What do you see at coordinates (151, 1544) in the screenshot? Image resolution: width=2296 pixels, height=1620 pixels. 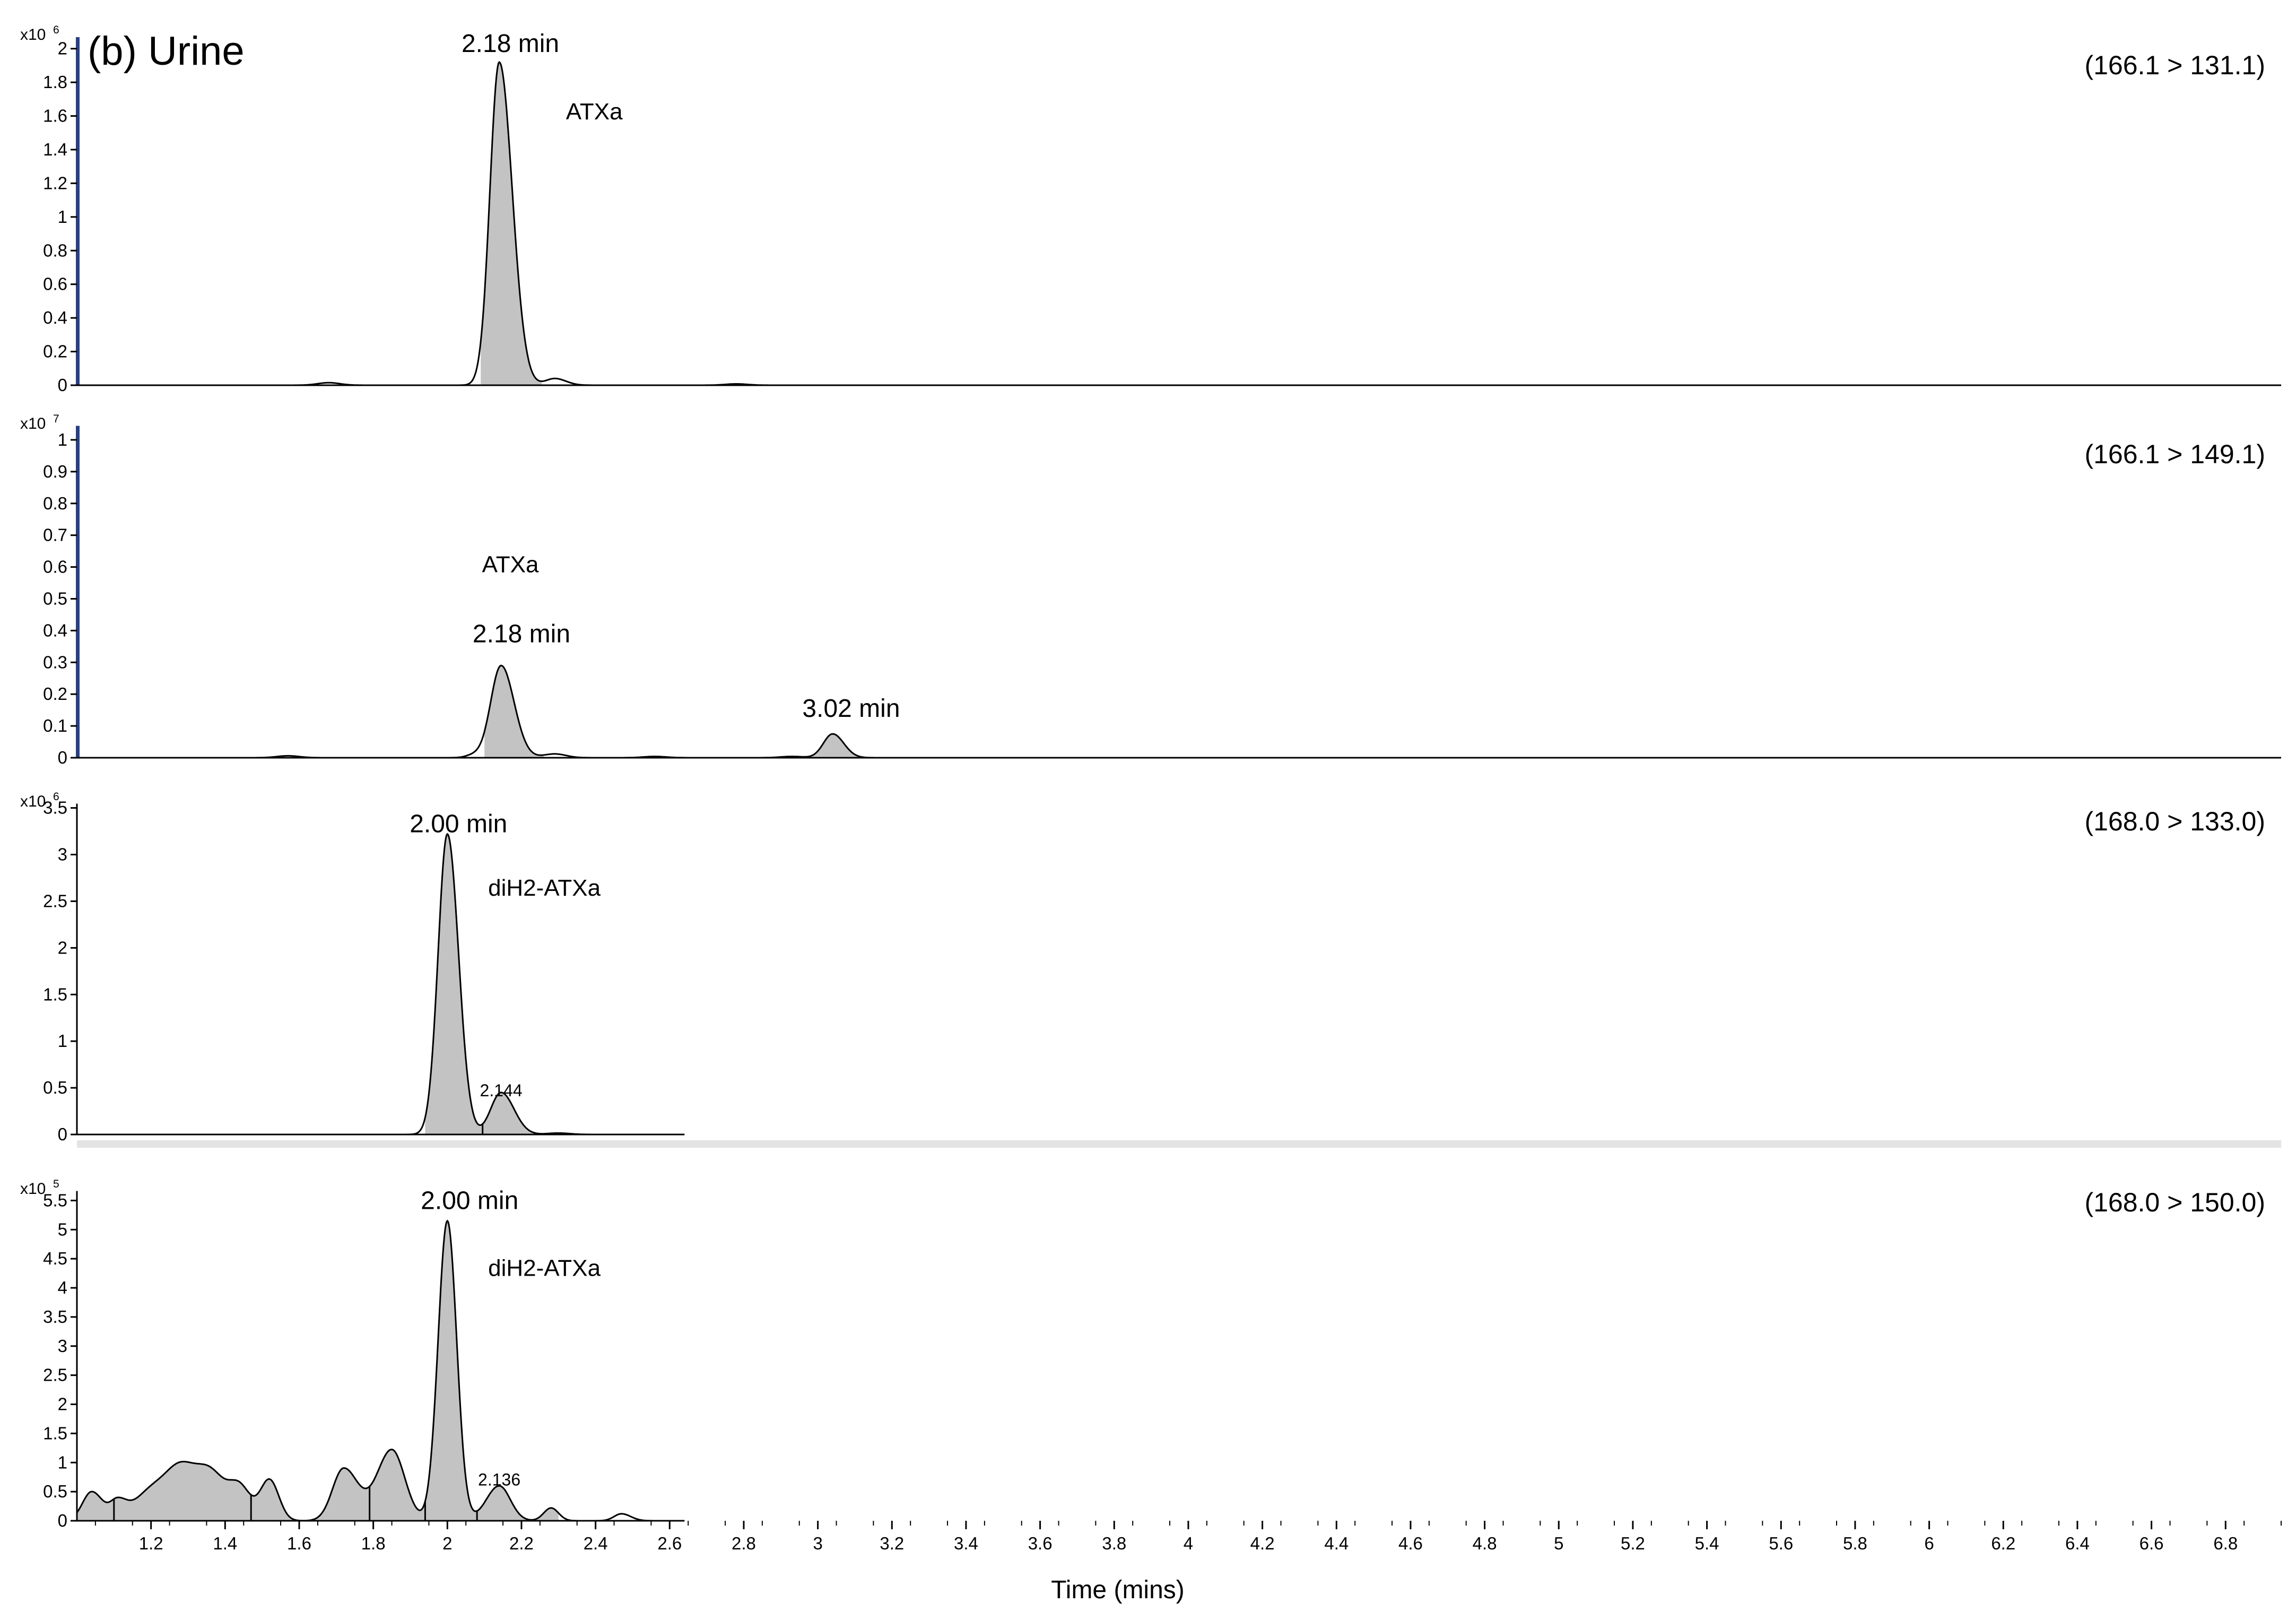 I see `x-tick-label: 1.2` at bounding box center [151, 1544].